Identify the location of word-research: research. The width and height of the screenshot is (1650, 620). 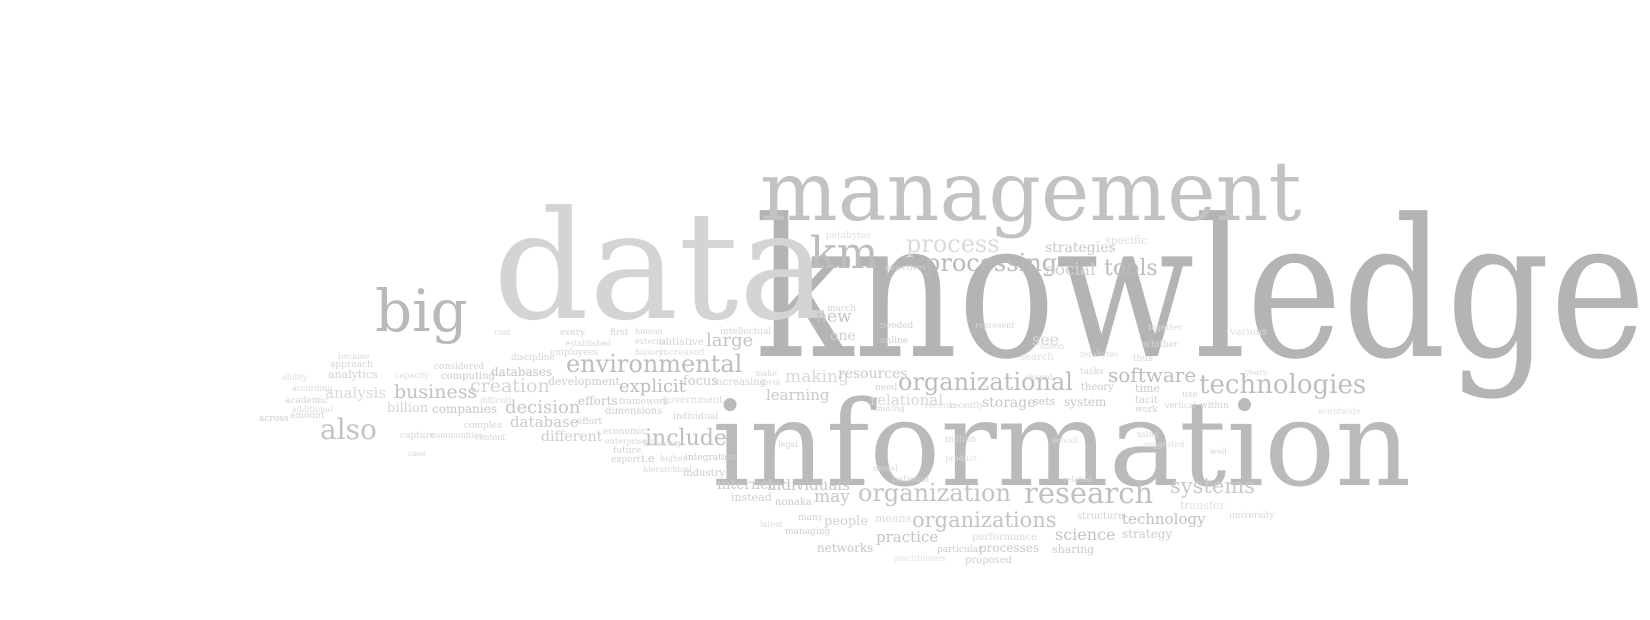
(1089, 493).